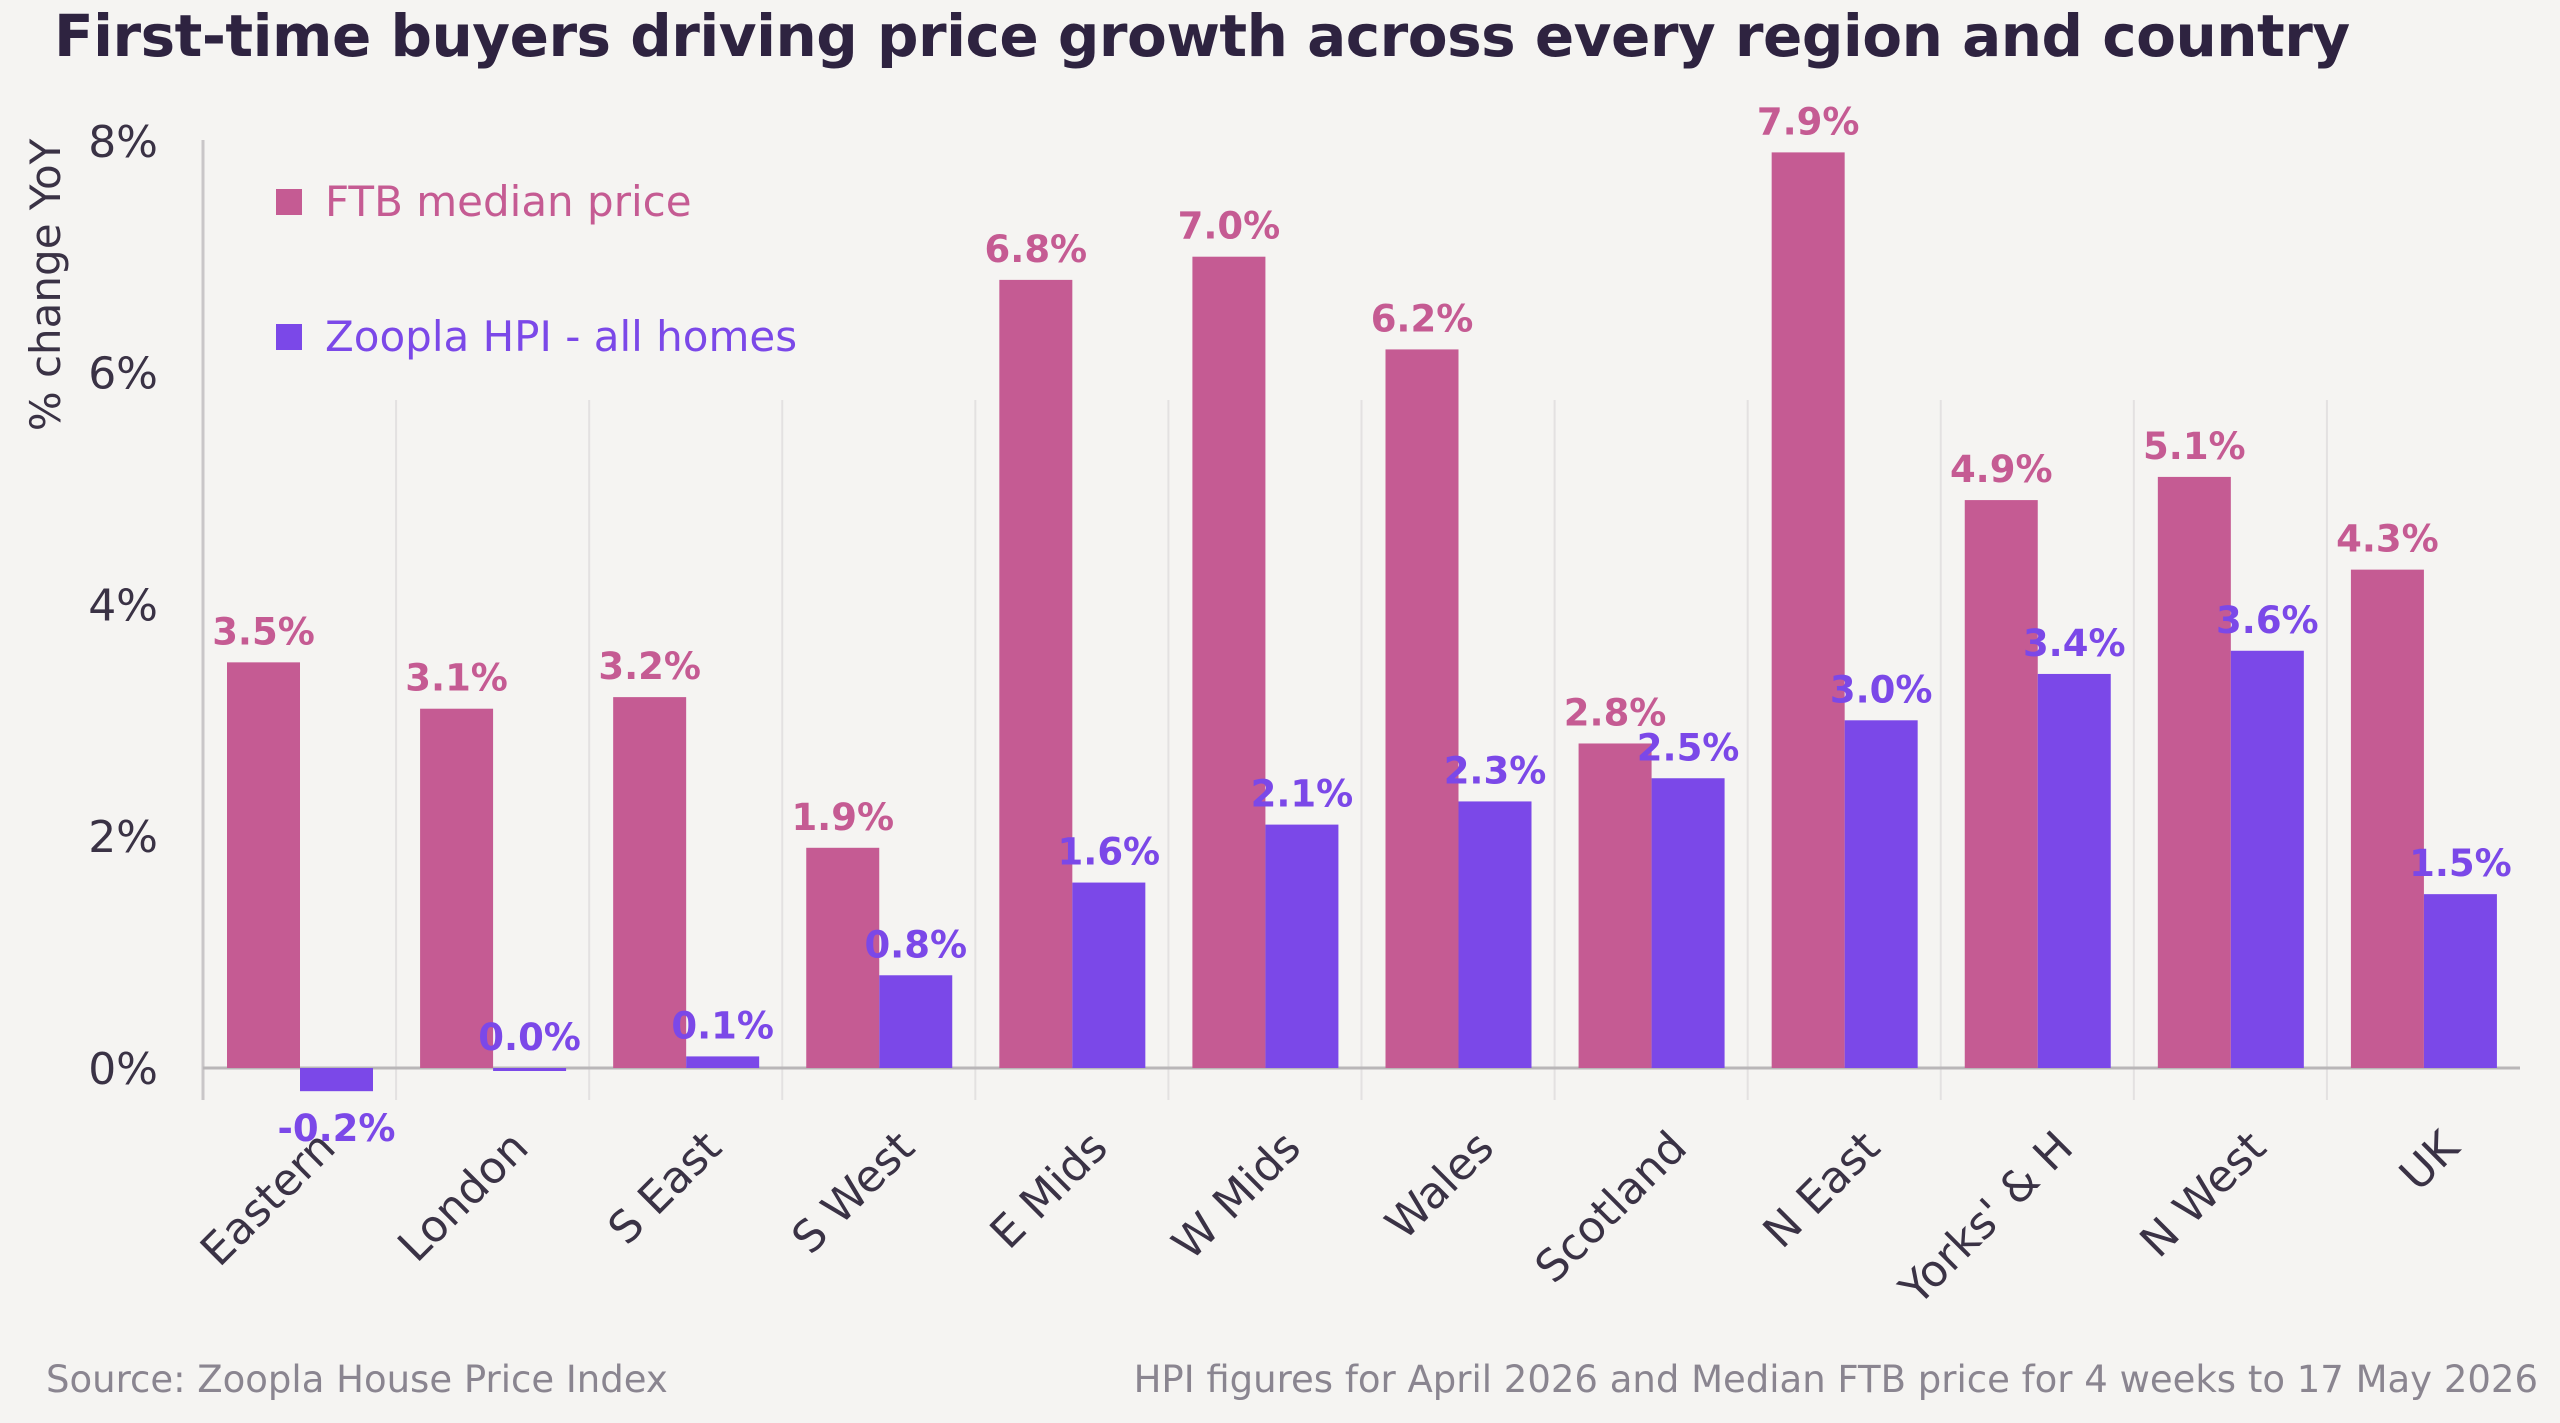  Describe the element at coordinates (1440, 1186) in the screenshot. I see `x-tick-label: Wales` at that location.